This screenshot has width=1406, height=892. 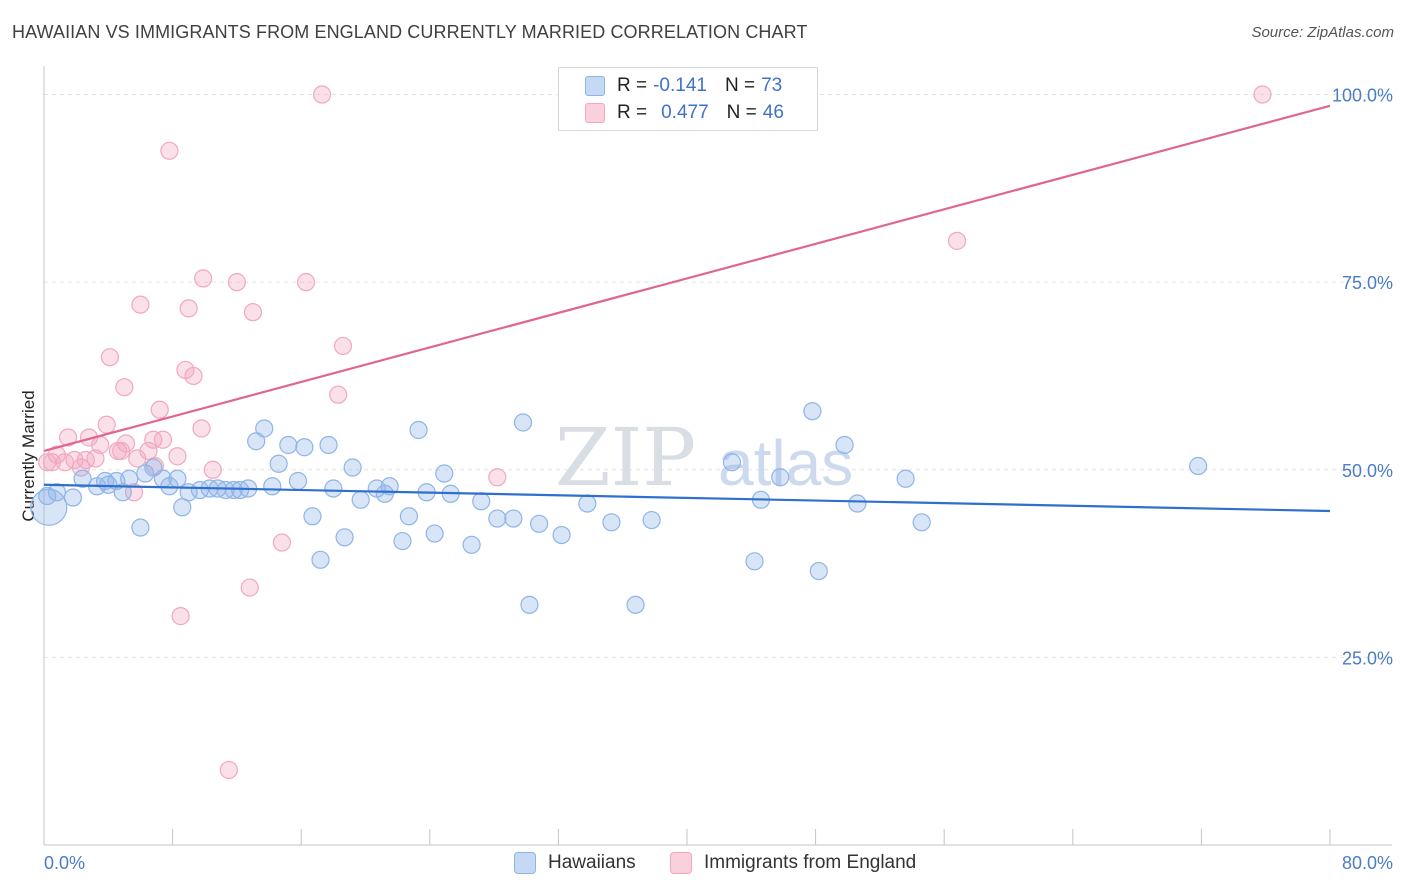 What do you see at coordinates (64, 863) in the screenshot?
I see `x-tick-label: 0.0%` at bounding box center [64, 863].